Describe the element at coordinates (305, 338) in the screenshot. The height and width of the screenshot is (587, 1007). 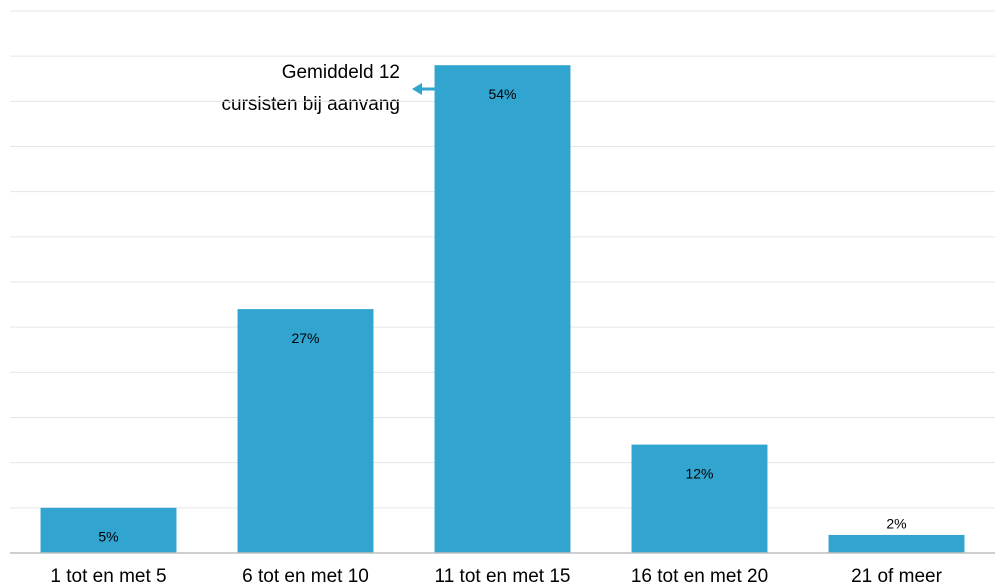
I see `value-label: 27%` at that location.